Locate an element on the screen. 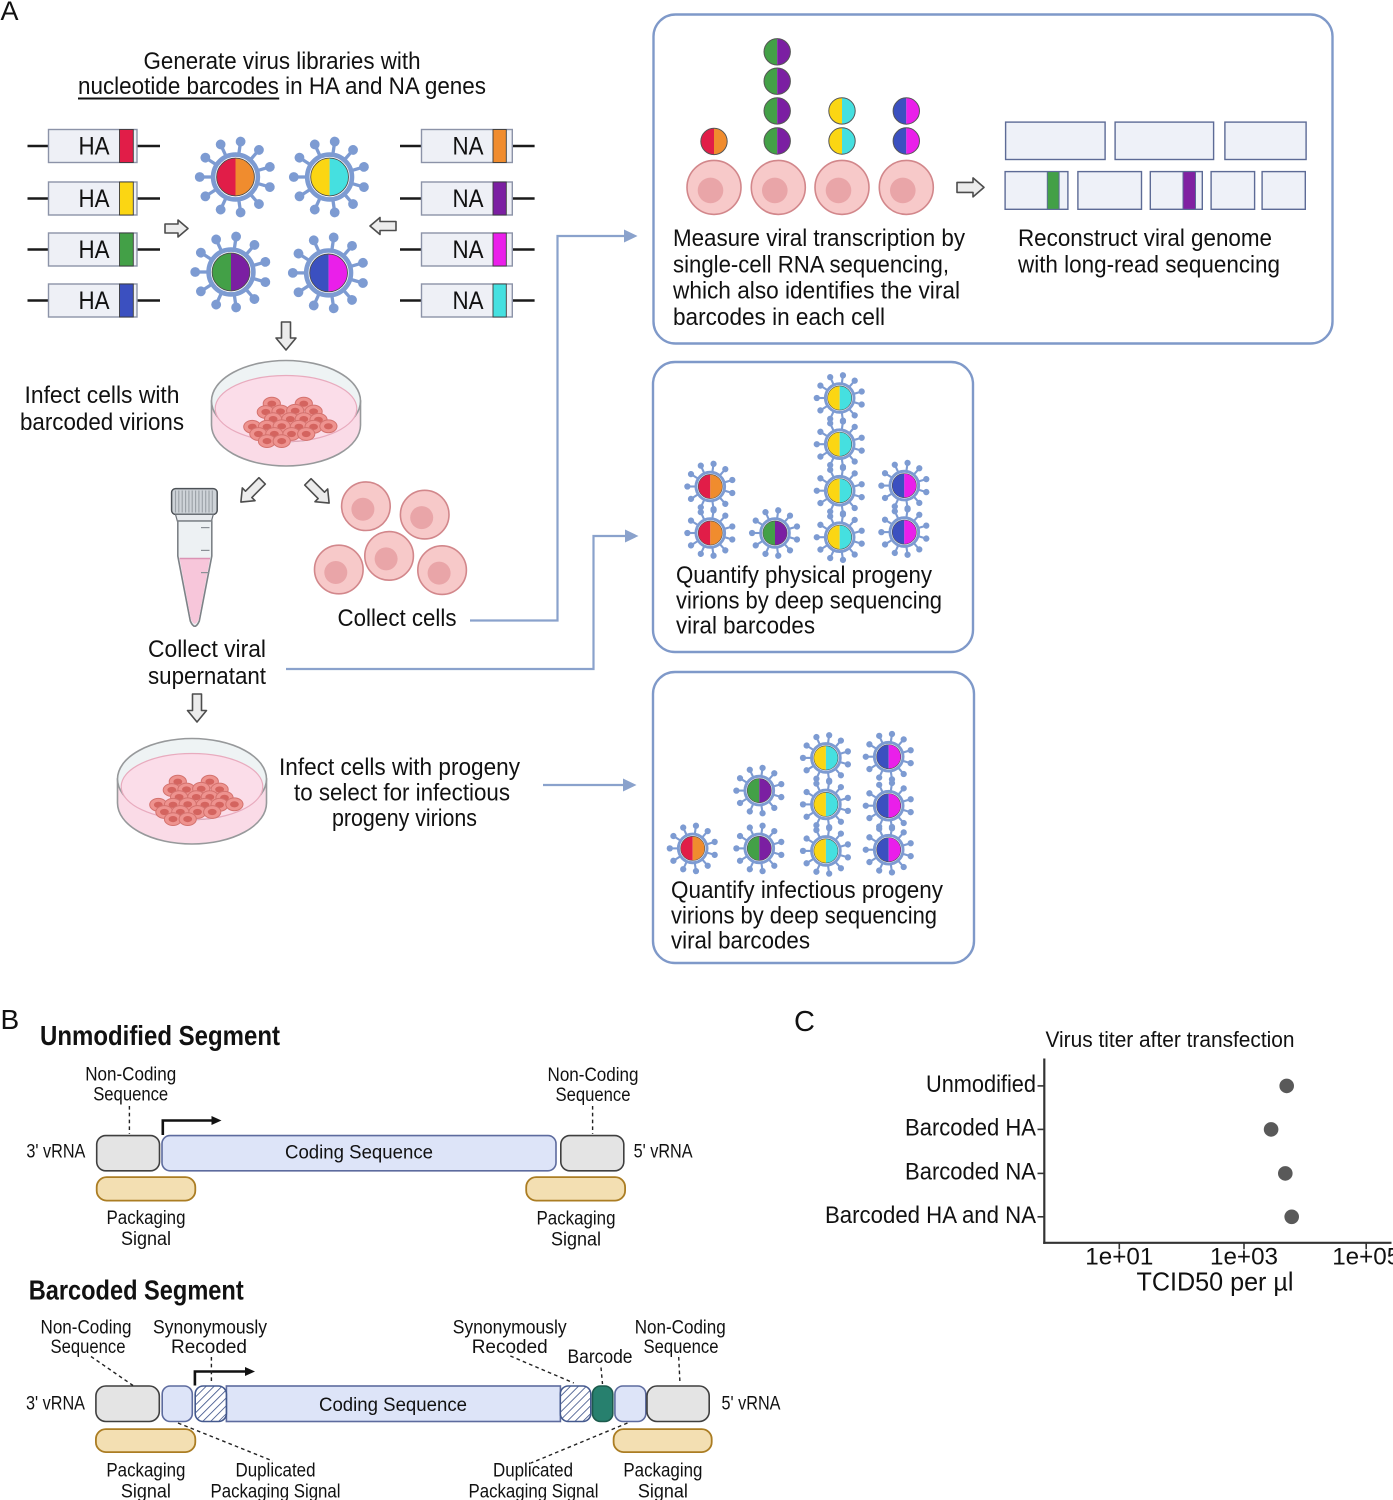 This screenshot has width=1393, height=1500. svg-text: Barcoded HA and NA is located at coordinates (930, 1215).